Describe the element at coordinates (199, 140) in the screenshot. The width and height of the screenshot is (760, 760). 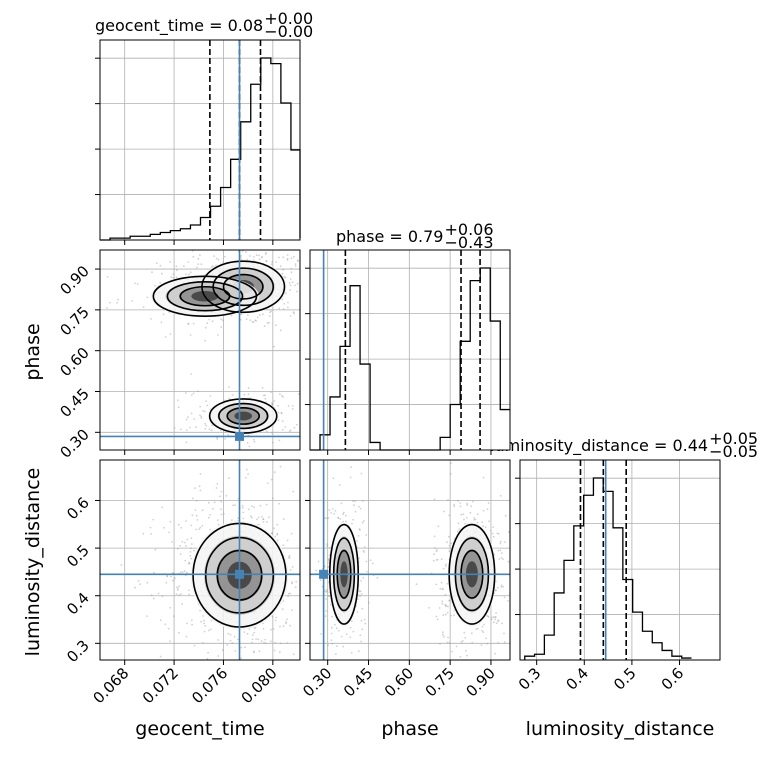
I see `hist-geocent-time-grid` at that location.